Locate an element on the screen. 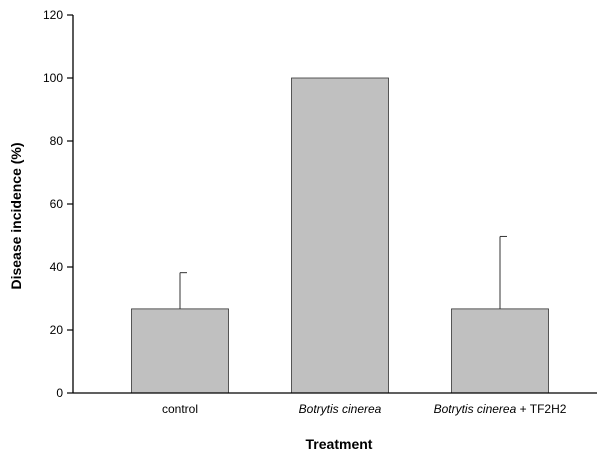 This screenshot has width=602, height=459. x-axis-title: Treatment is located at coordinates (339, 444).